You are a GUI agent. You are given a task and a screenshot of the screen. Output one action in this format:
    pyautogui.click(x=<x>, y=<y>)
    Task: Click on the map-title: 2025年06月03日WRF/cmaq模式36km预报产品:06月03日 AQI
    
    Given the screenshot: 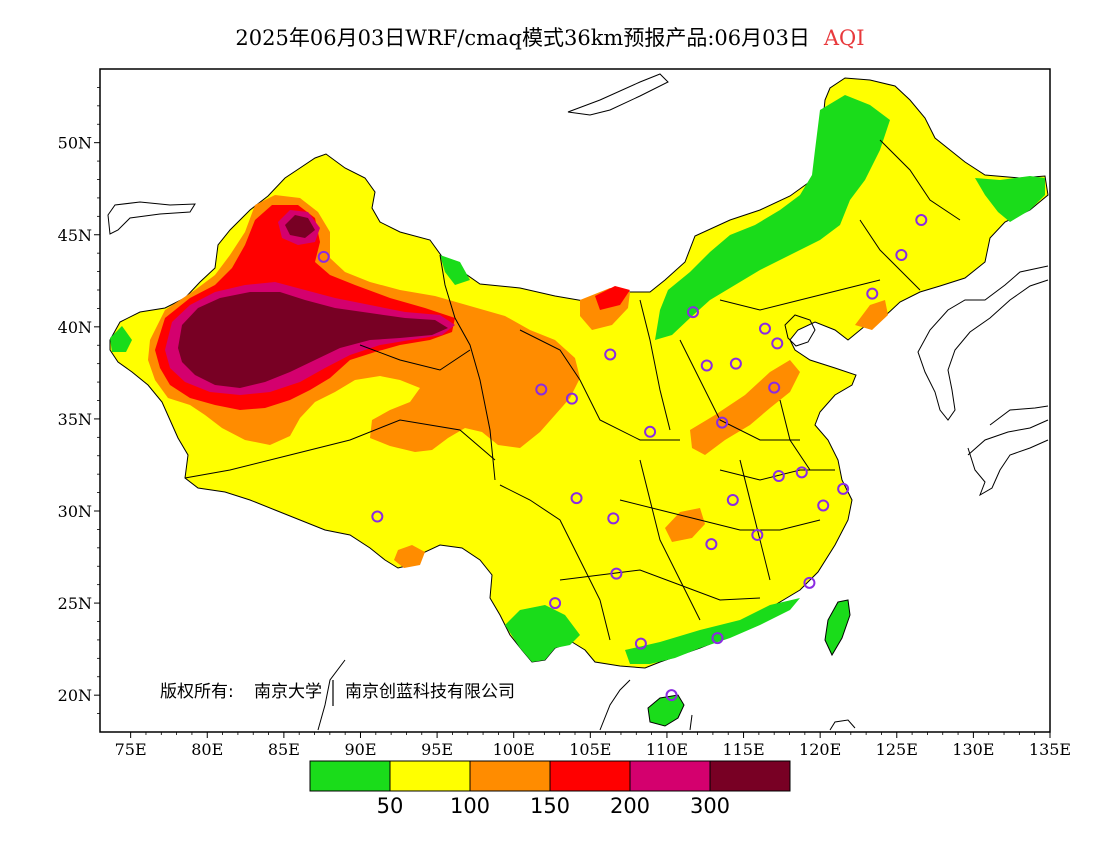 What is the action you would take?
    pyautogui.click(x=550, y=37)
    